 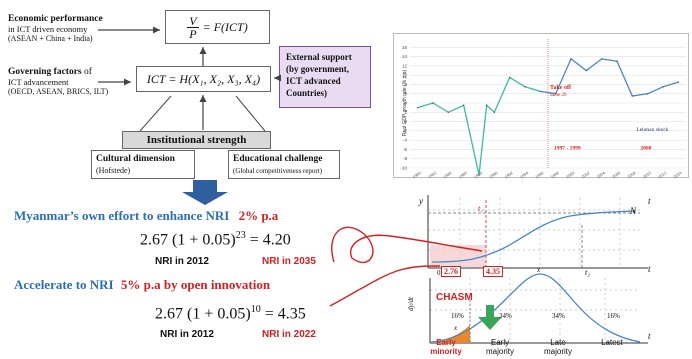 What do you see at coordinates (535, 308) in the screenshot?
I see `bell-curve` at bounding box center [535, 308].